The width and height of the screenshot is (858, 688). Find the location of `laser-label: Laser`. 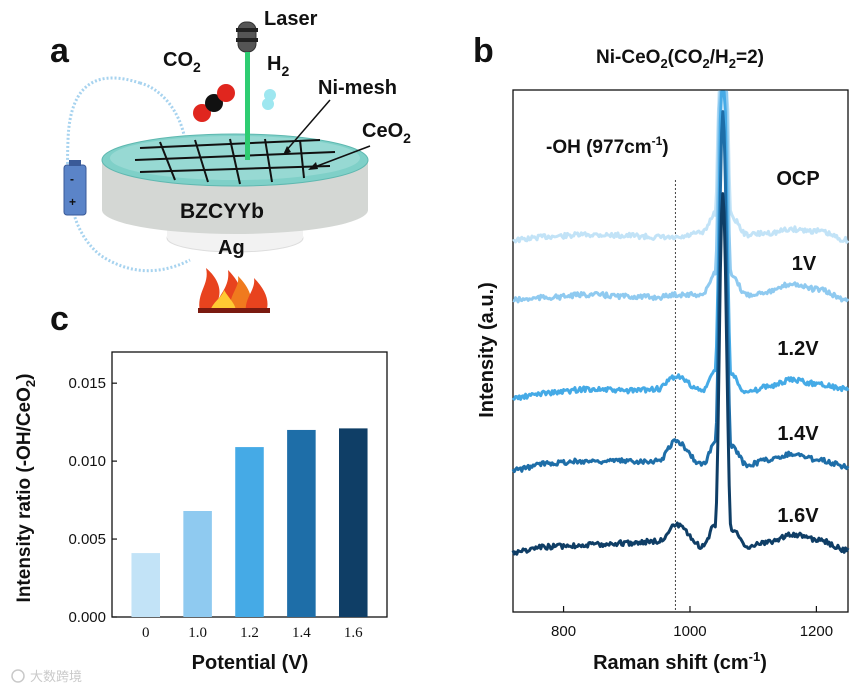

laser-label: Laser is located at coordinates (291, 19).